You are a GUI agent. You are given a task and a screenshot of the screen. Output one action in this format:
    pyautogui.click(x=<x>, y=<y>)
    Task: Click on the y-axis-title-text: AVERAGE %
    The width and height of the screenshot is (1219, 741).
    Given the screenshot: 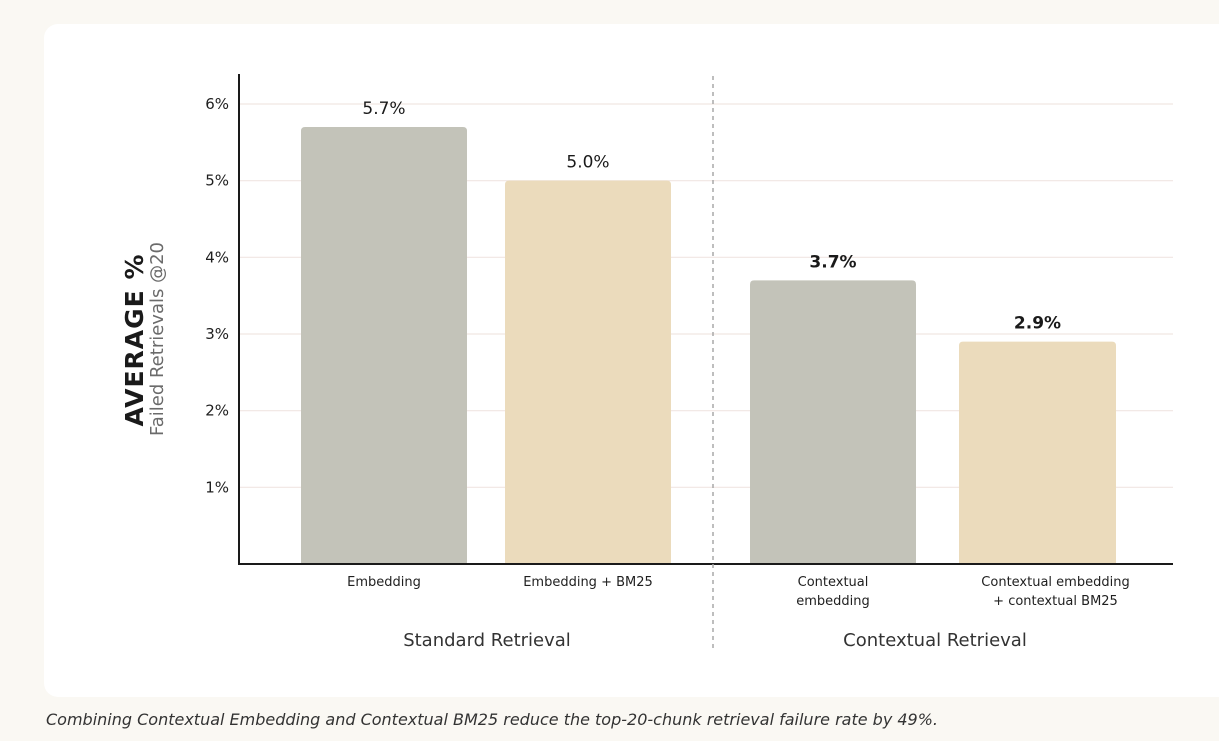 What is the action you would take?
    pyautogui.click(x=134, y=339)
    